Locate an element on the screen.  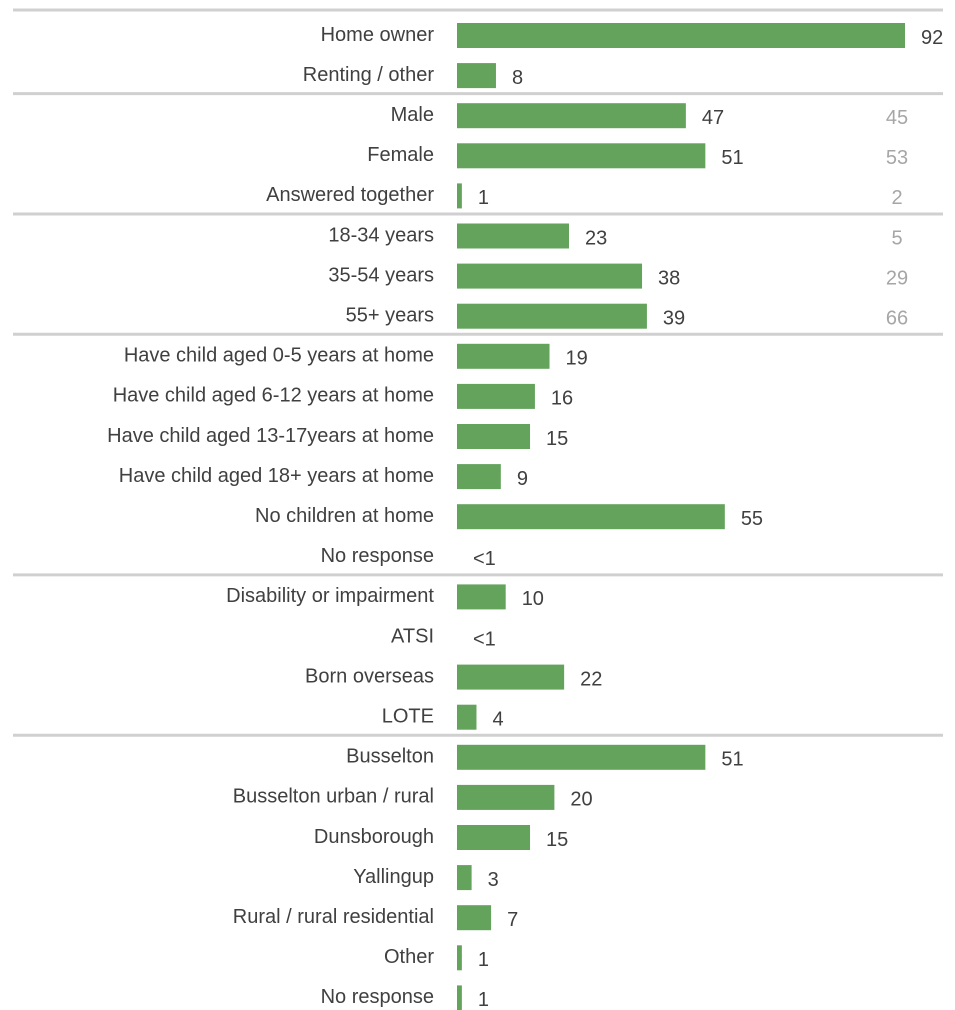
value-label: 55 is located at coordinates (752, 519).